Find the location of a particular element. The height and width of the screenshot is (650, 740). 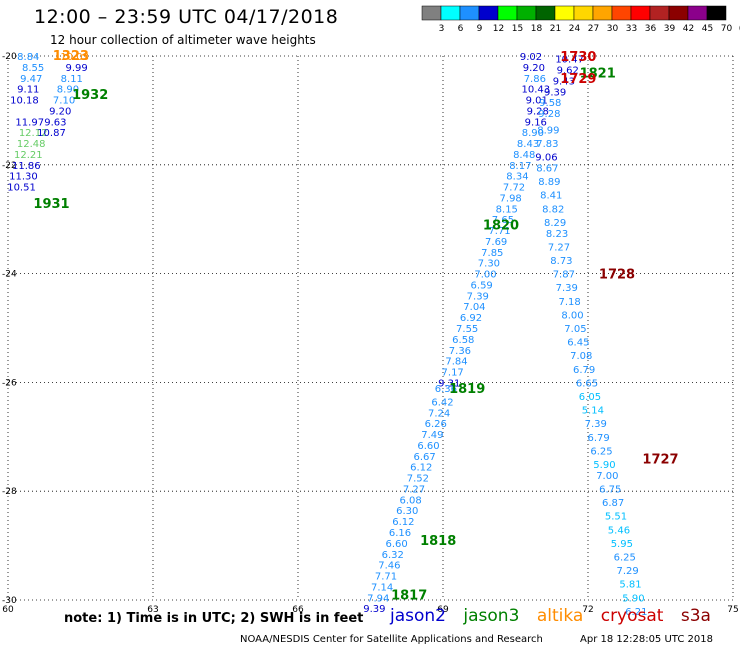

colorbar-label: 24 is located at coordinates (575, 29).